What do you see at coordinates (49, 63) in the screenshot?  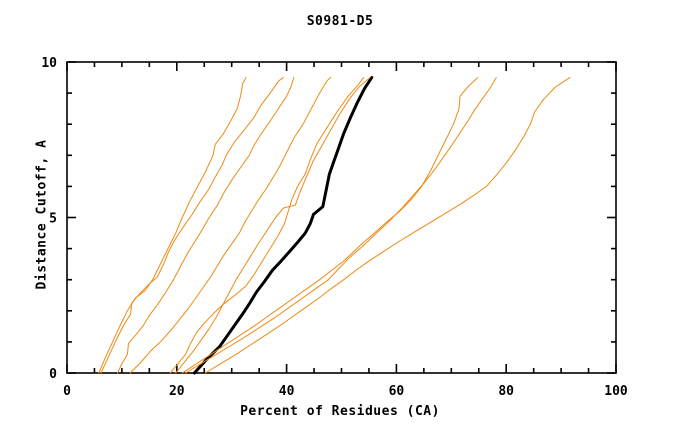 I see `y-tick-label: 10` at bounding box center [49, 63].